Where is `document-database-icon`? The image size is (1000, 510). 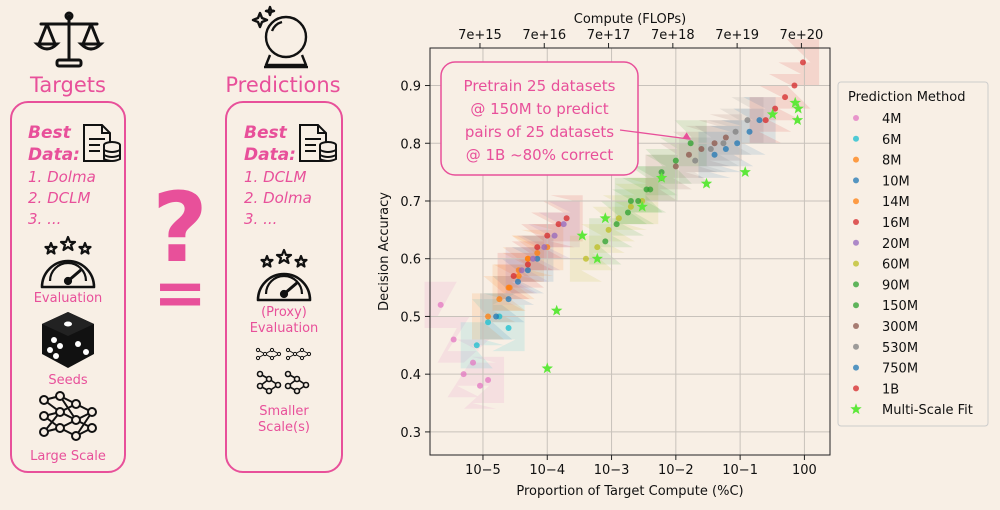
document-database-icon is located at coordinates (318, 143).